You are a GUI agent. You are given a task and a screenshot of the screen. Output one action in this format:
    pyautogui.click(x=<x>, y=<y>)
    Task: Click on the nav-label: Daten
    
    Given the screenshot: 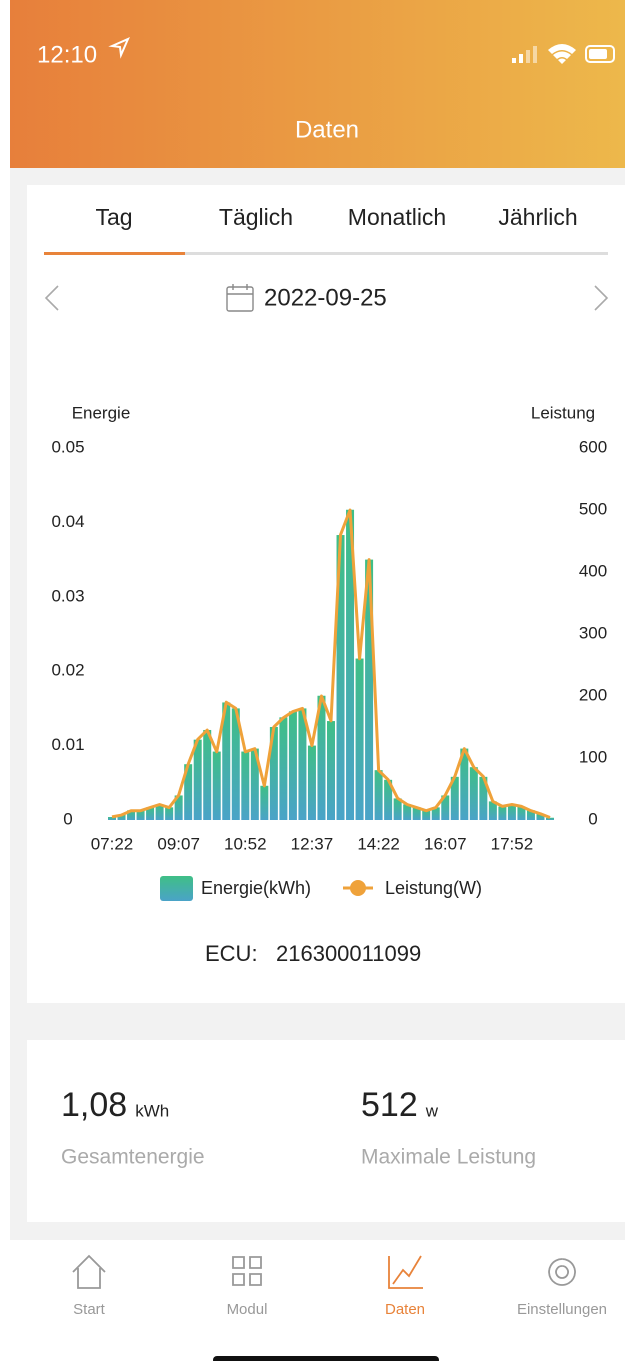 What is the action you would take?
    pyautogui.click(x=405, y=1309)
    